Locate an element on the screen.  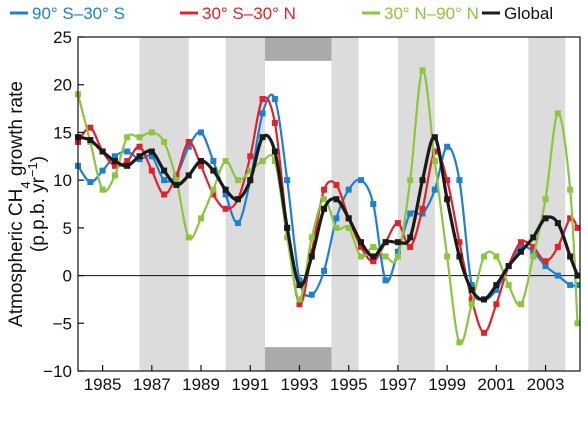
x-tick-label: 1991 is located at coordinates (250, 384).